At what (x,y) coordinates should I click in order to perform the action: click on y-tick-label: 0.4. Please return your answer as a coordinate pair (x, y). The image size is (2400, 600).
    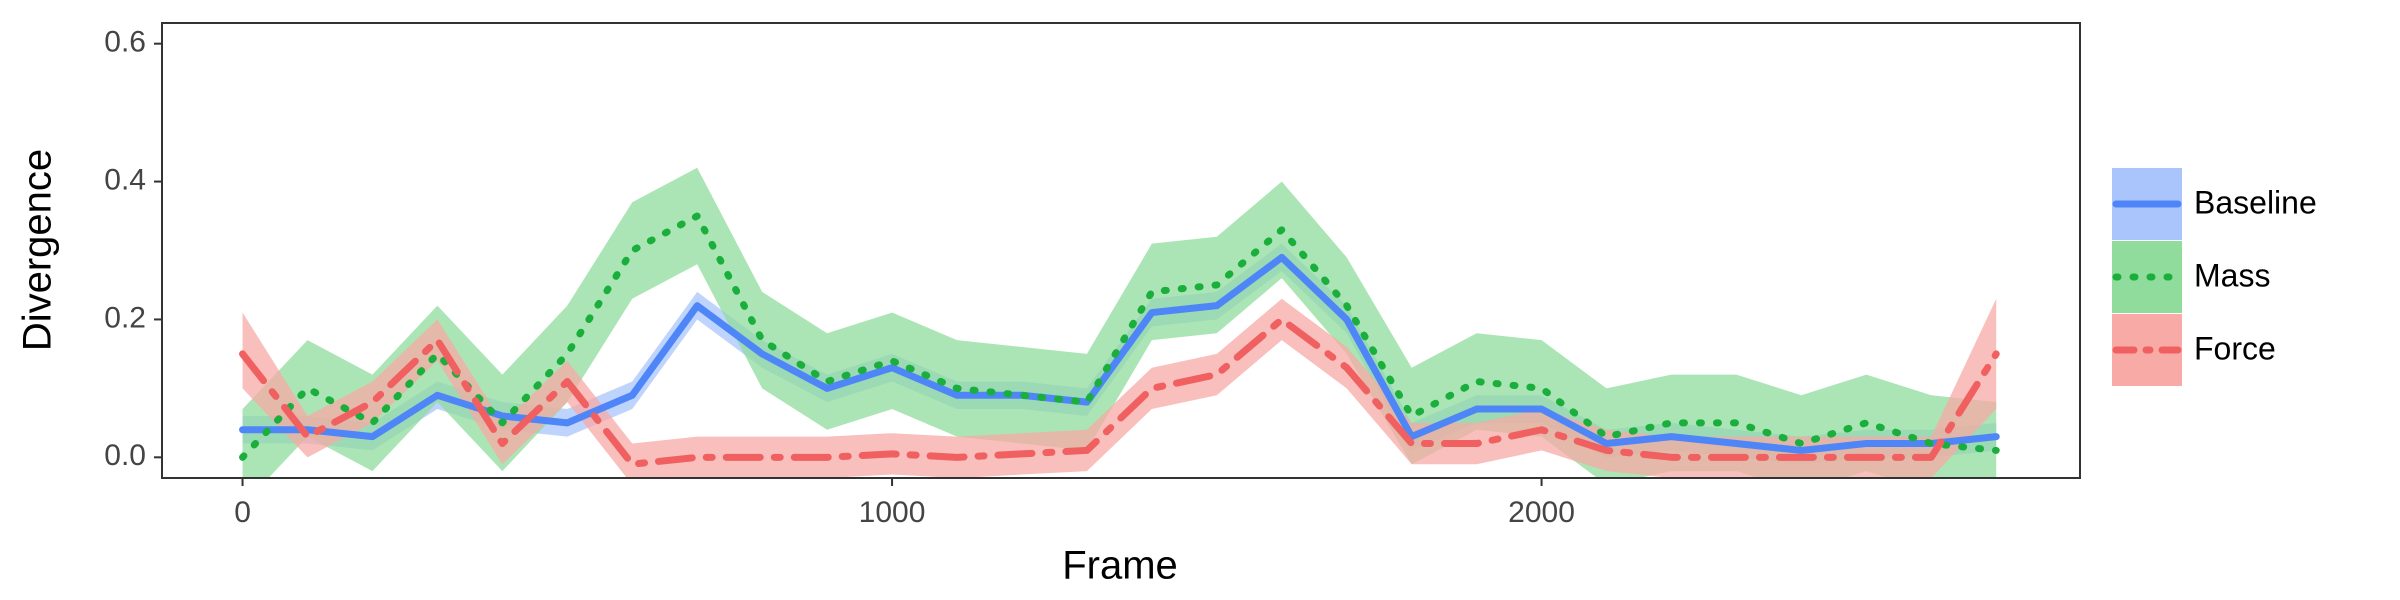
    Looking at the image, I should click on (125, 179).